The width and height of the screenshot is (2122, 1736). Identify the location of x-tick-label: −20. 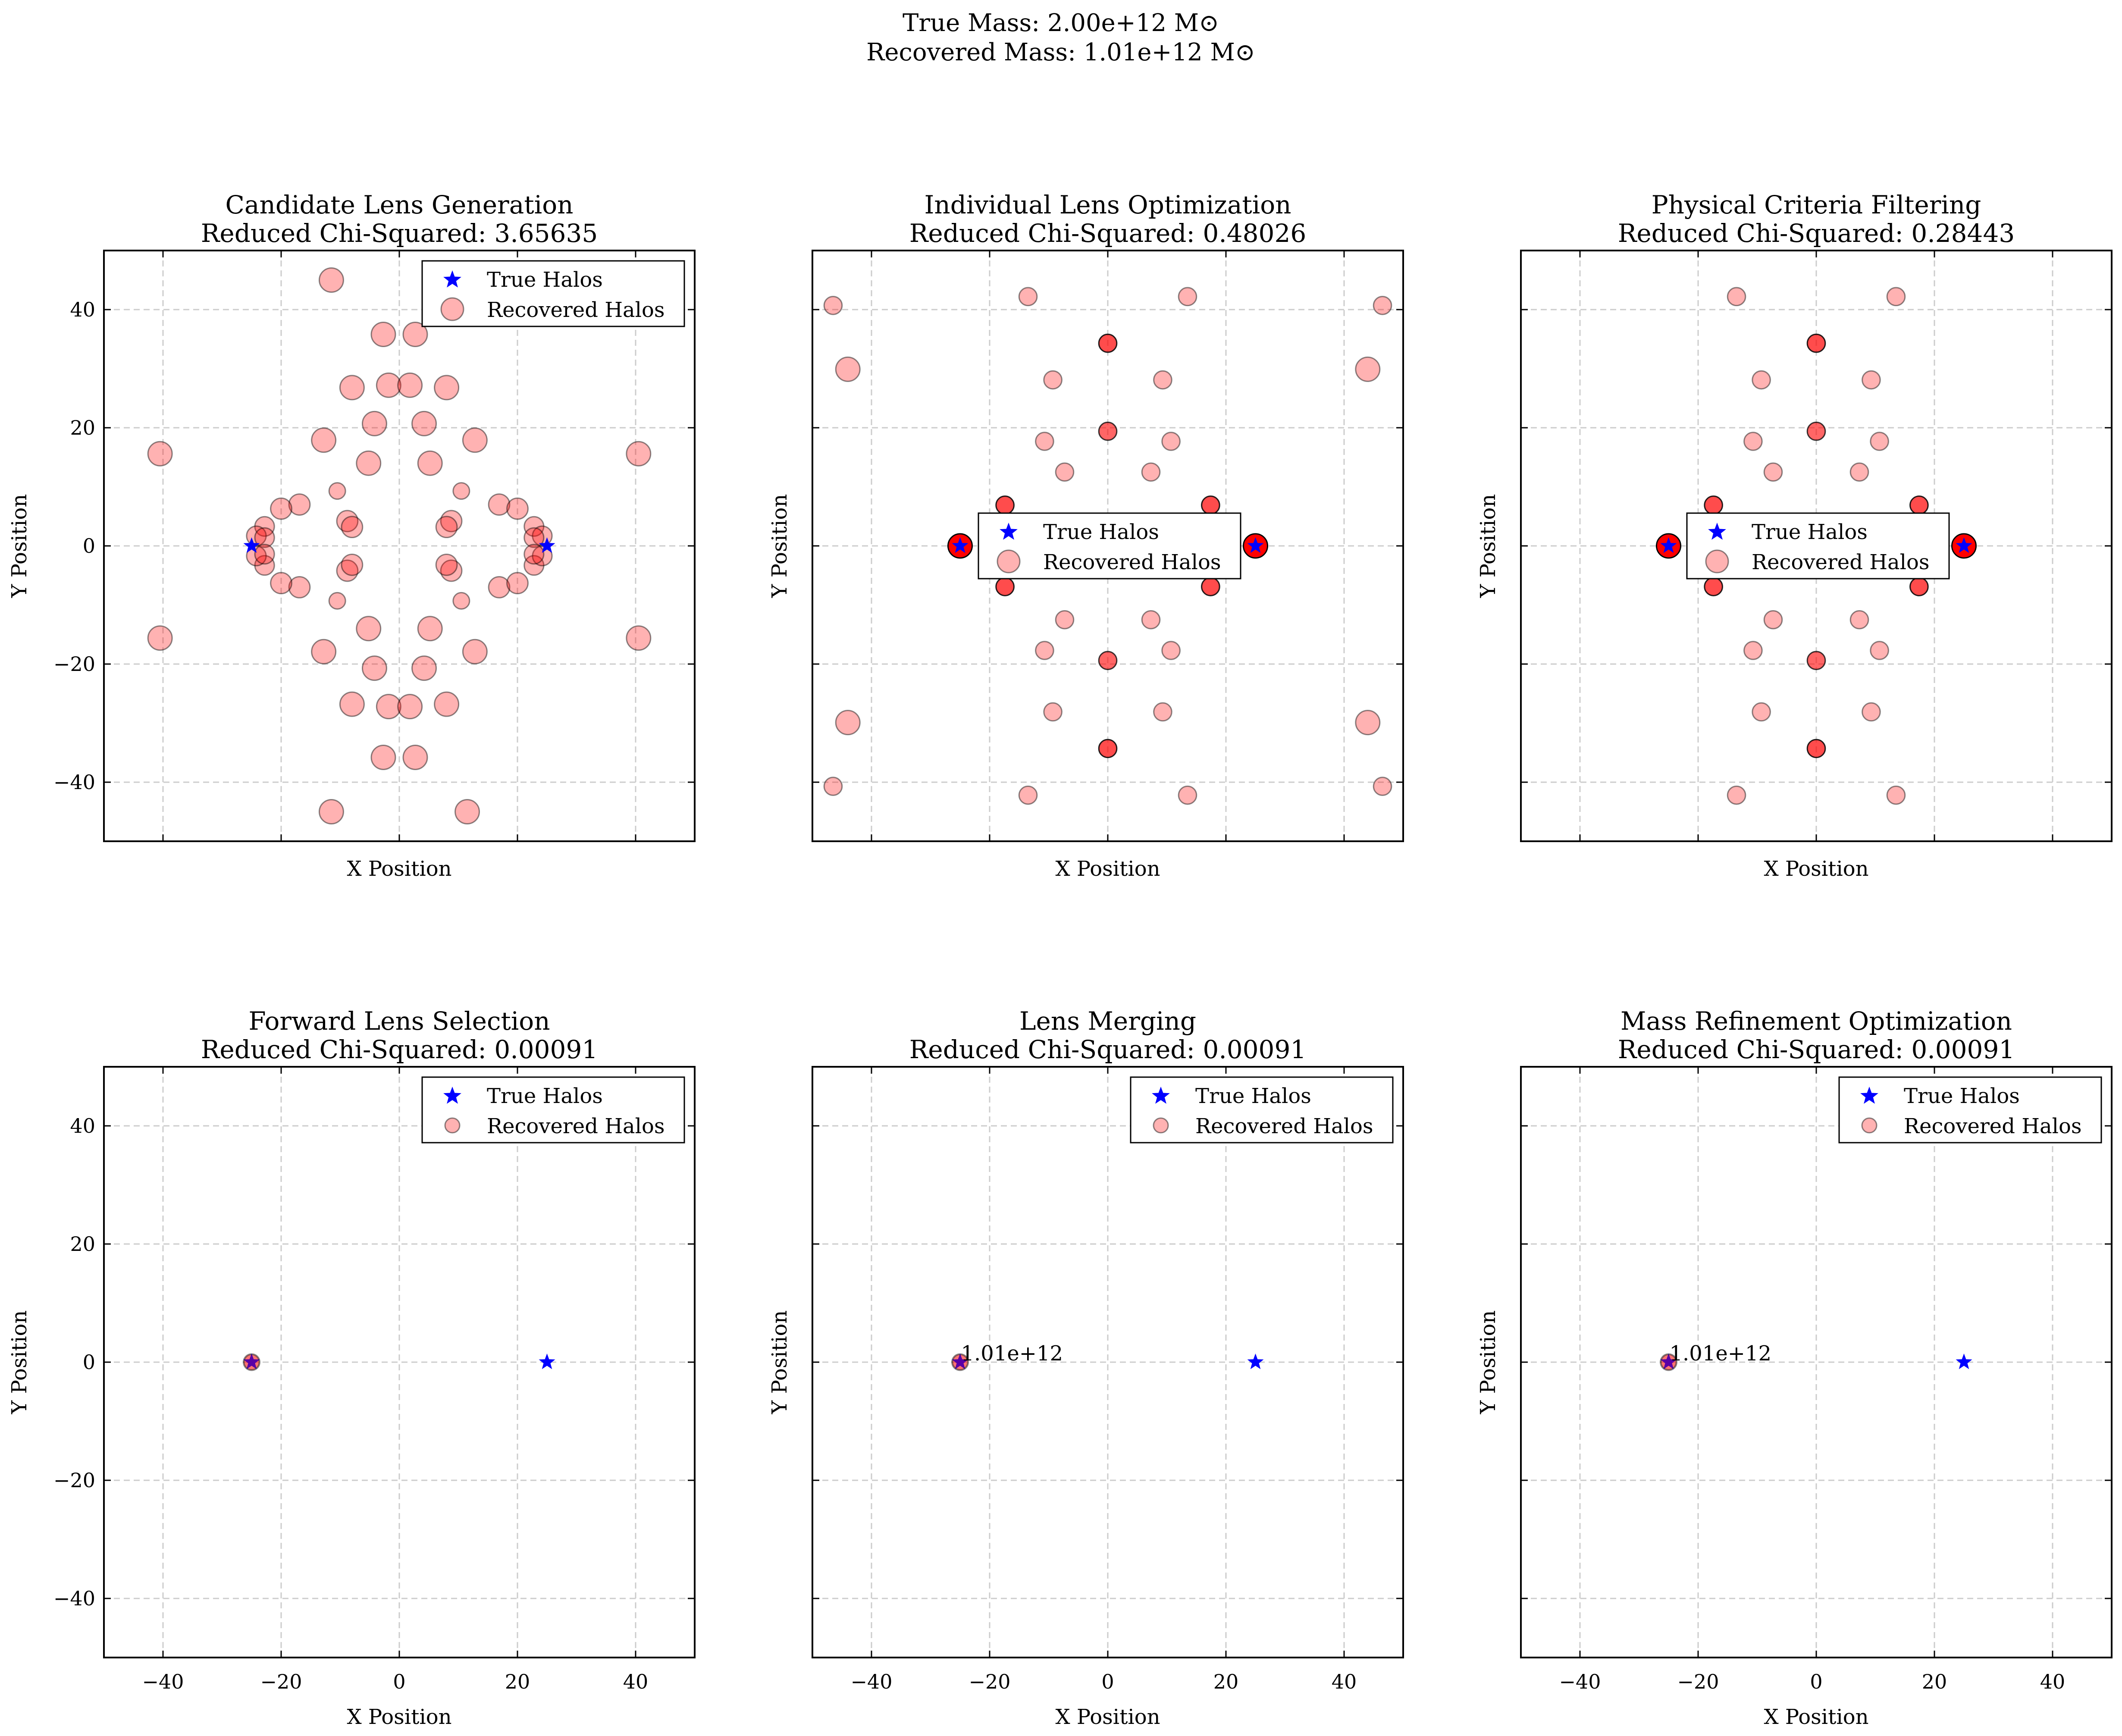
(281, 1681).